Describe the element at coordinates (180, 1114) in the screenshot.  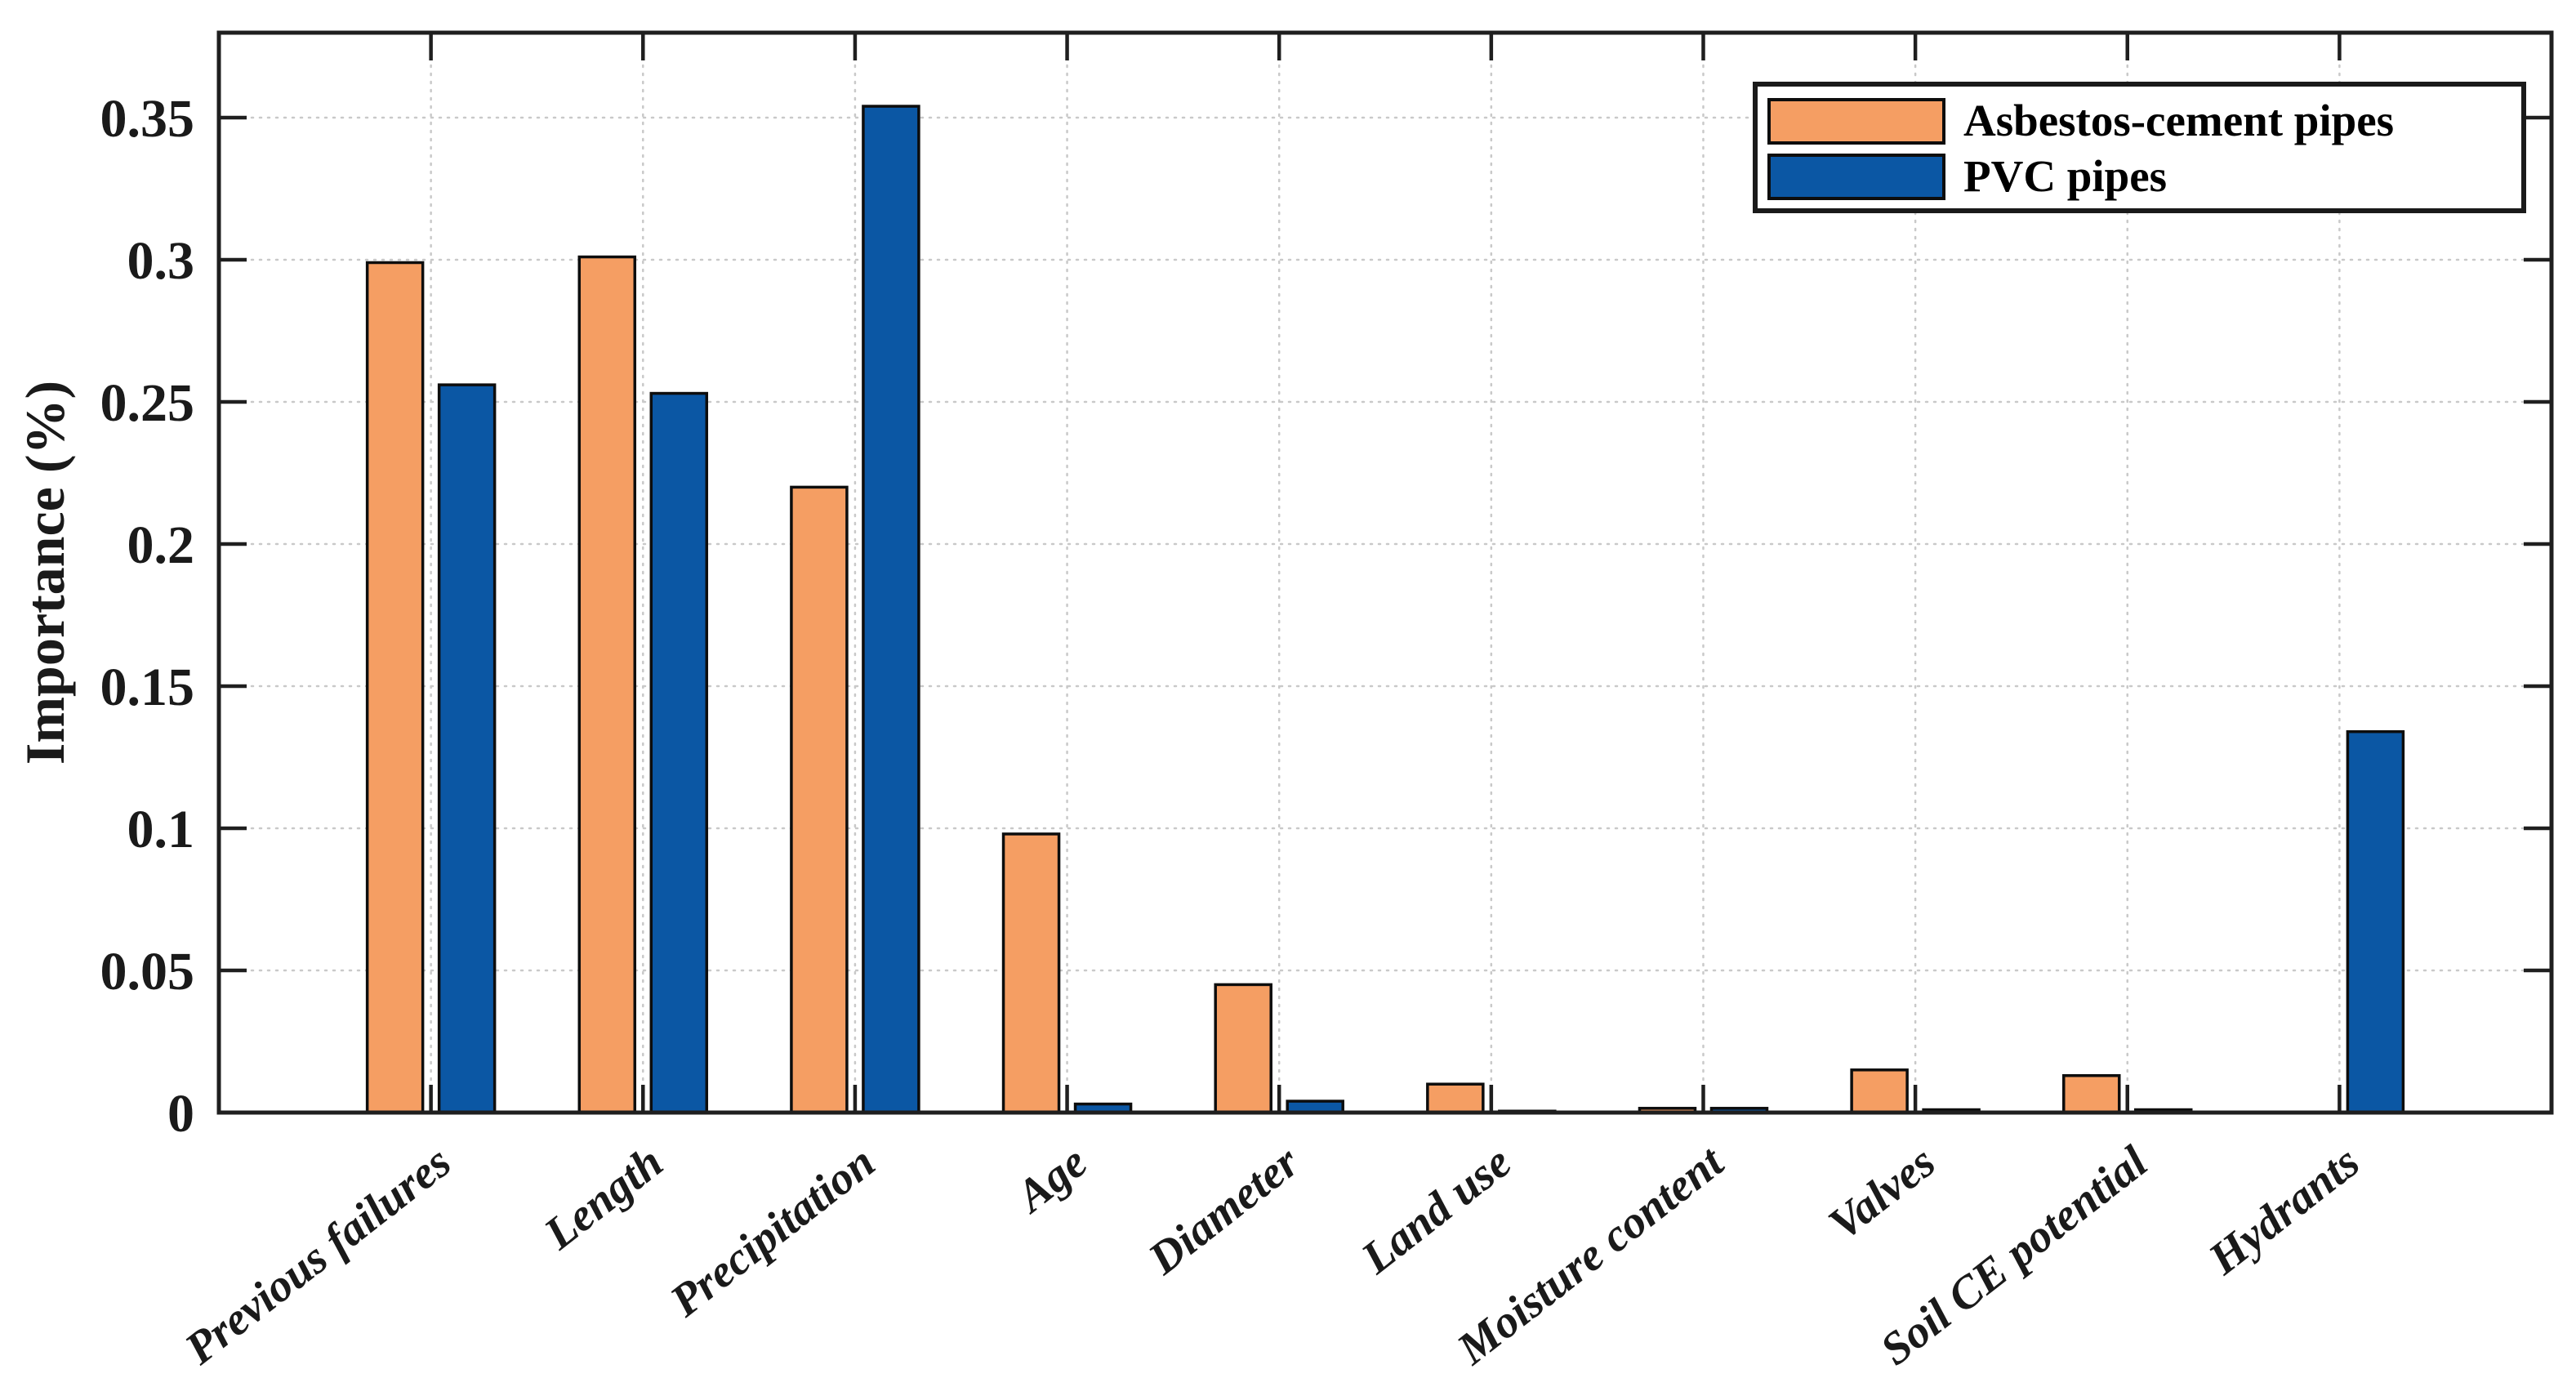
I see `y-tick-label: 0` at that location.